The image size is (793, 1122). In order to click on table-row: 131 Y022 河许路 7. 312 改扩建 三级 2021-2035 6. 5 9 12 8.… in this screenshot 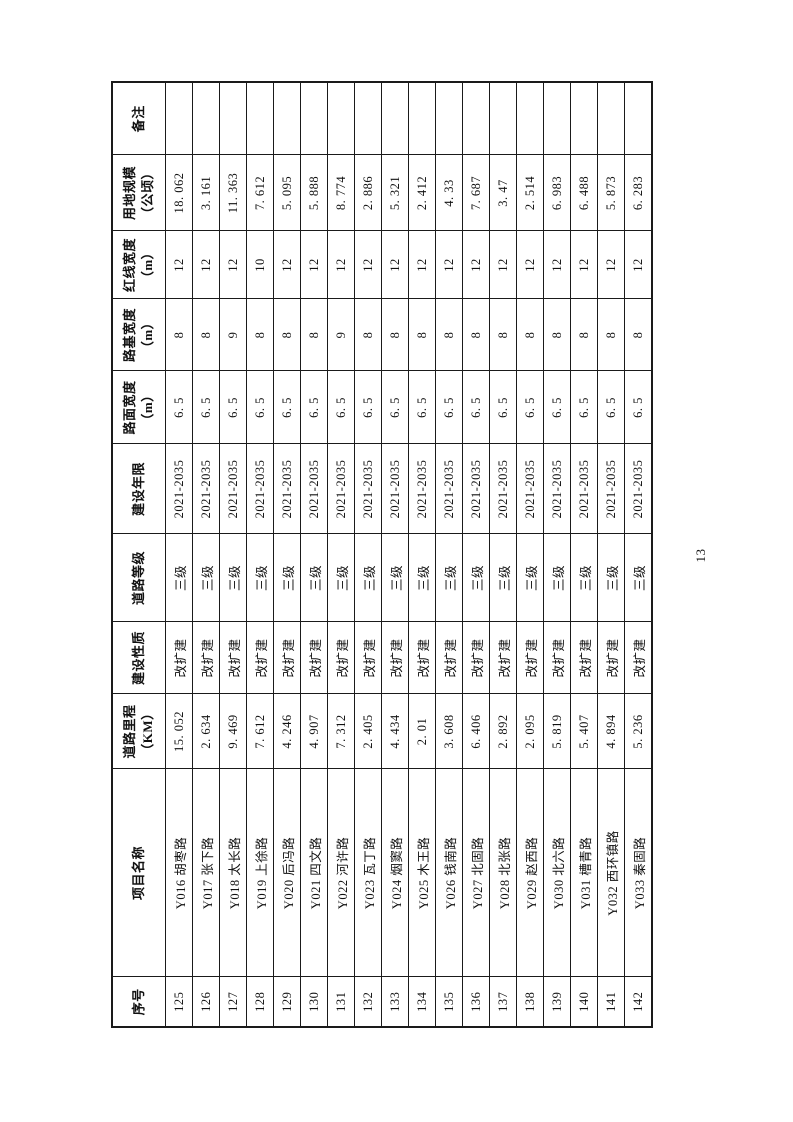, I will do `click(341, 554)`.